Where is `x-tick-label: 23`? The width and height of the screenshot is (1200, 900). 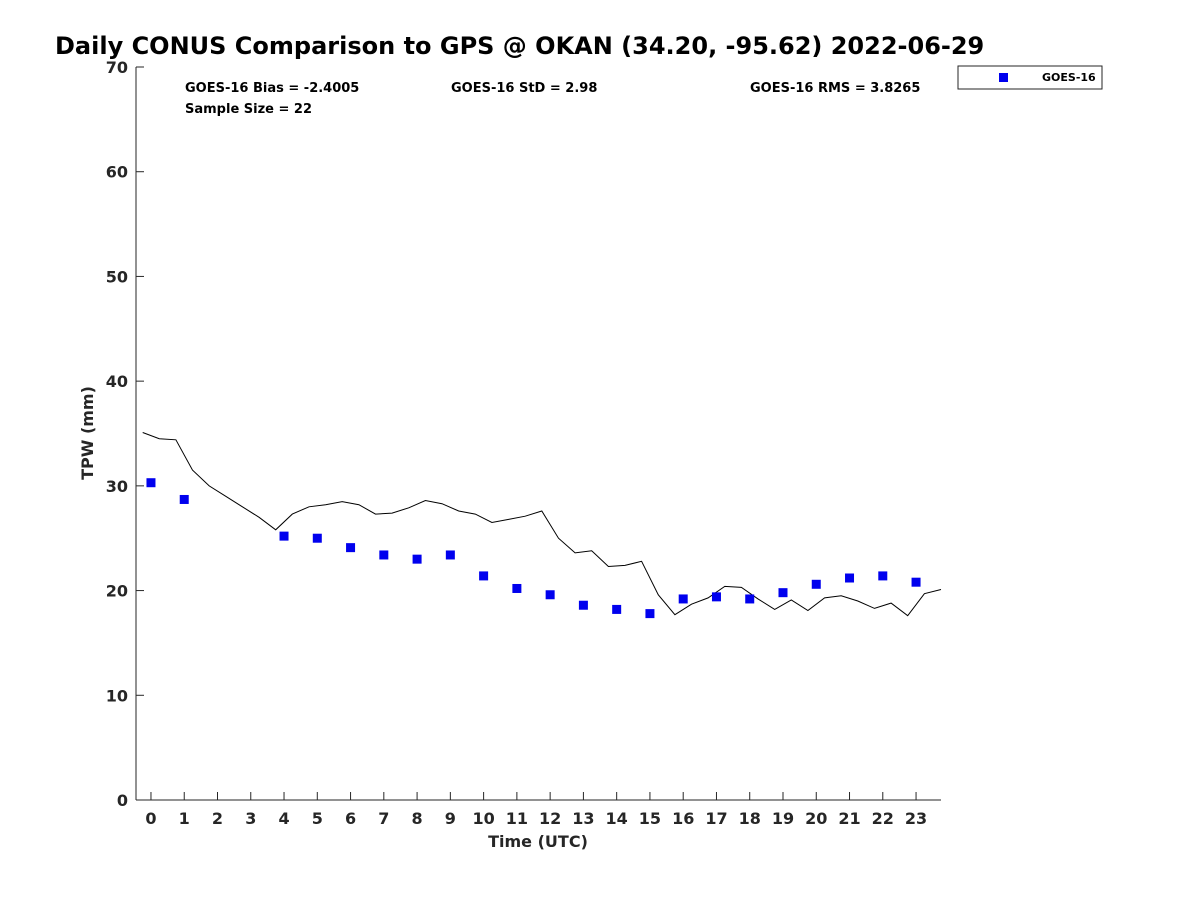
x-tick-label: 23 is located at coordinates (916, 818).